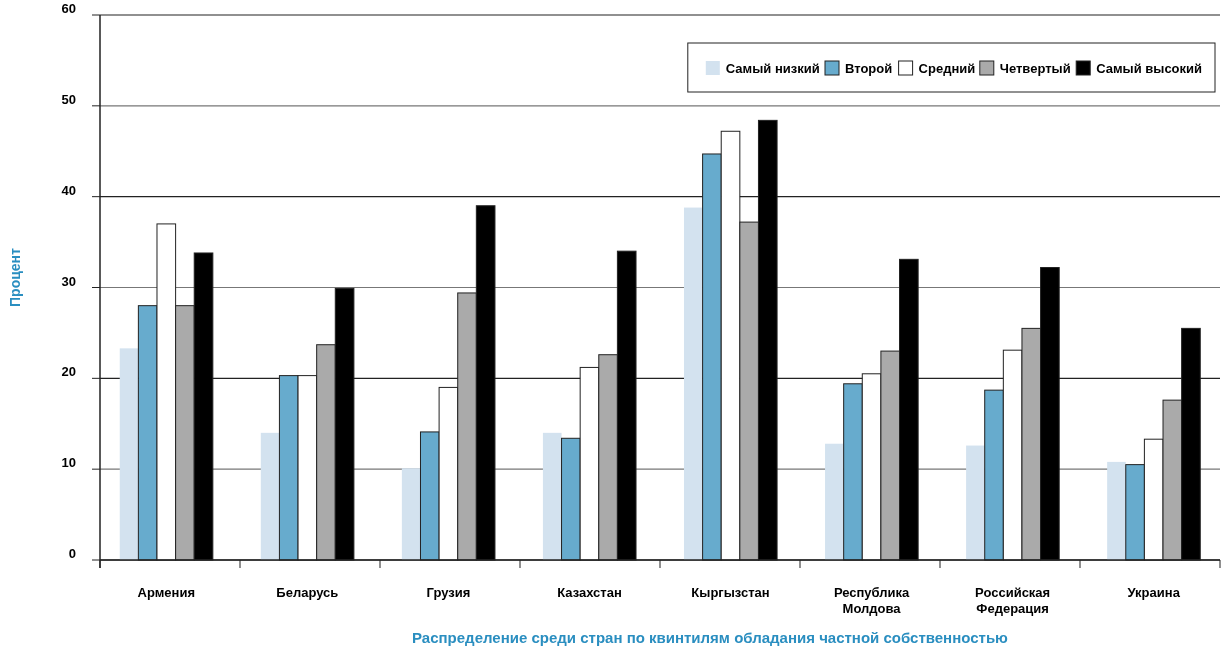 The width and height of the screenshot is (1227, 647). What do you see at coordinates (730, 592) in the screenshot?
I see `x-tick-label: Кыргызстан` at bounding box center [730, 592].